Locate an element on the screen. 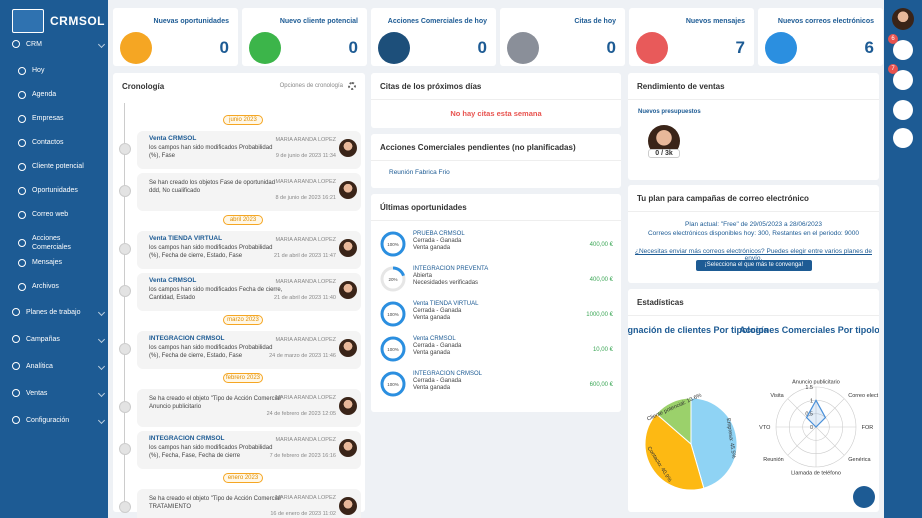 The width and height of the screenshot is (922, 518). nav-group: Configuración is located at coordinates (59, 420).